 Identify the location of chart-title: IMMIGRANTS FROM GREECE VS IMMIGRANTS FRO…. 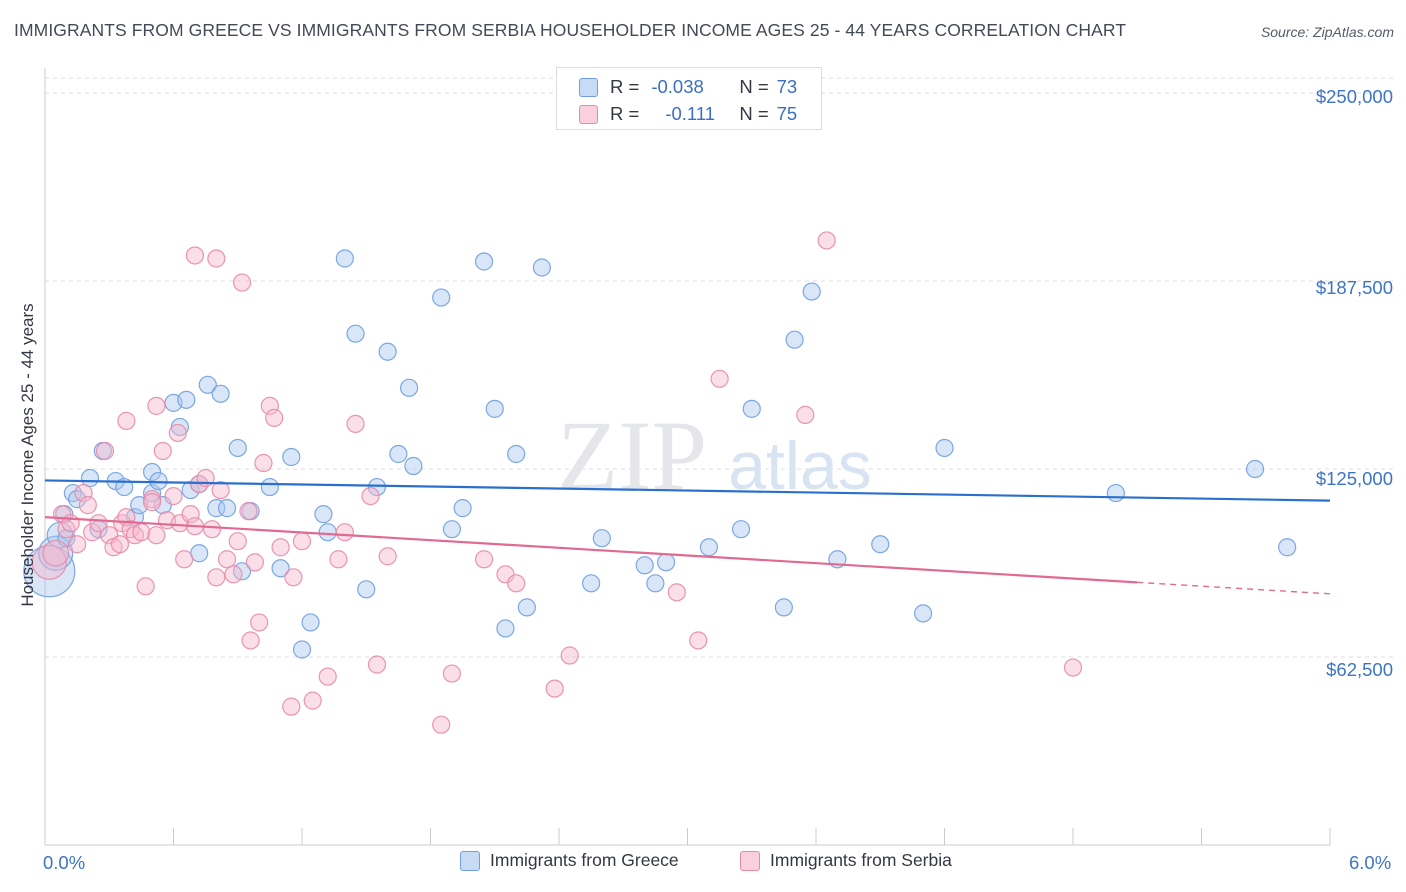
(570, 30).